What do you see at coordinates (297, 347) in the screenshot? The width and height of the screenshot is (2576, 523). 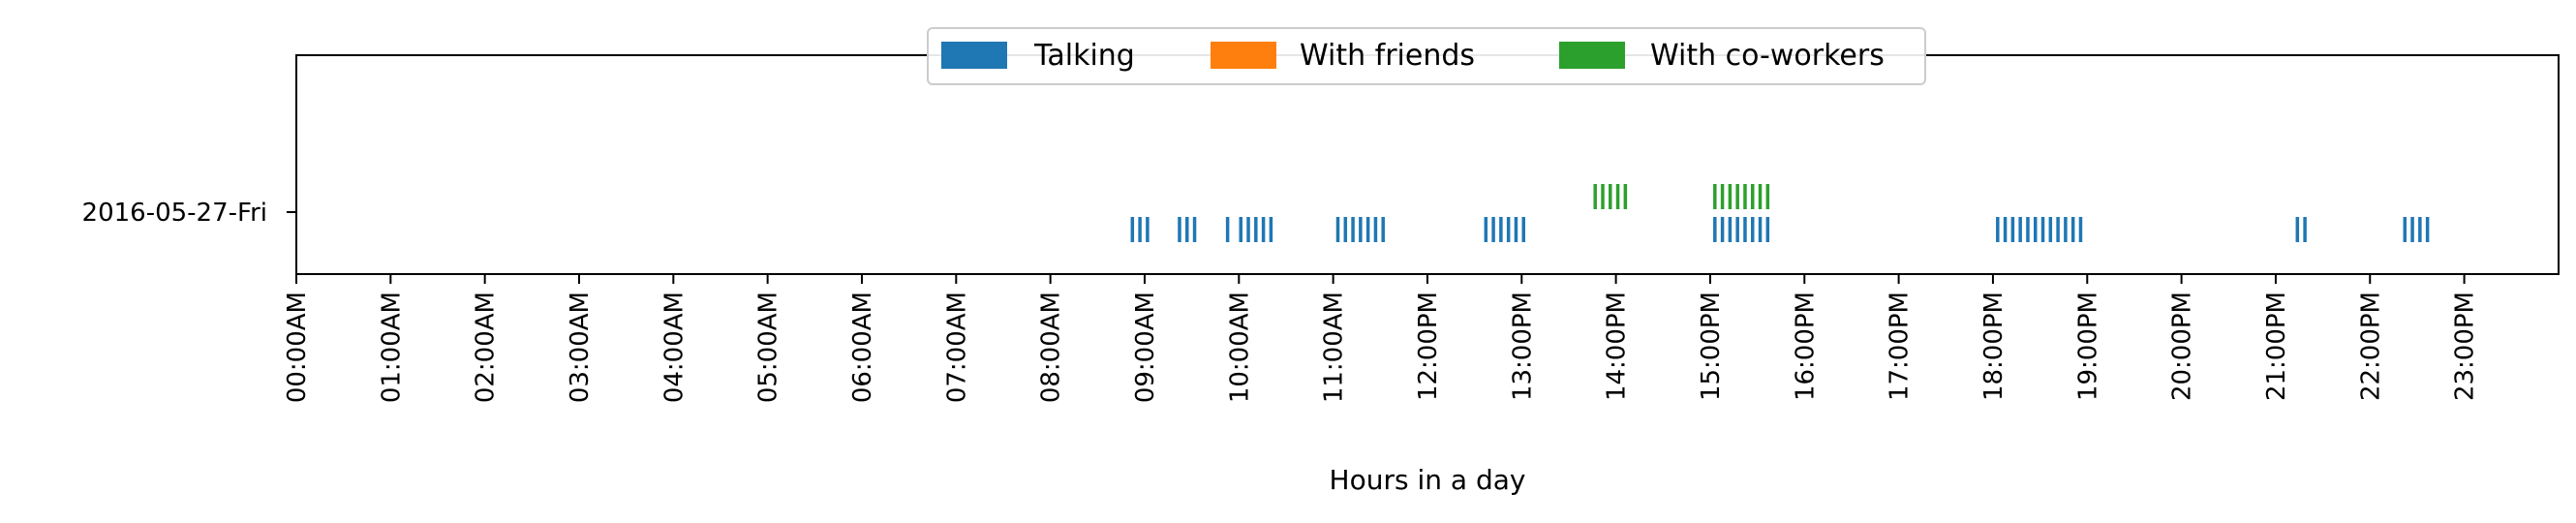 I see `x-tick-label: 00:00AM` at bounding box center [297, 347].